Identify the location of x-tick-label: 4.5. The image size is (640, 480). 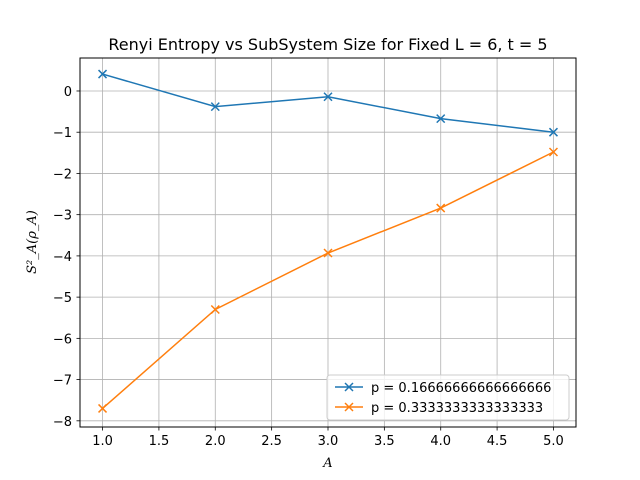
(497, 441).